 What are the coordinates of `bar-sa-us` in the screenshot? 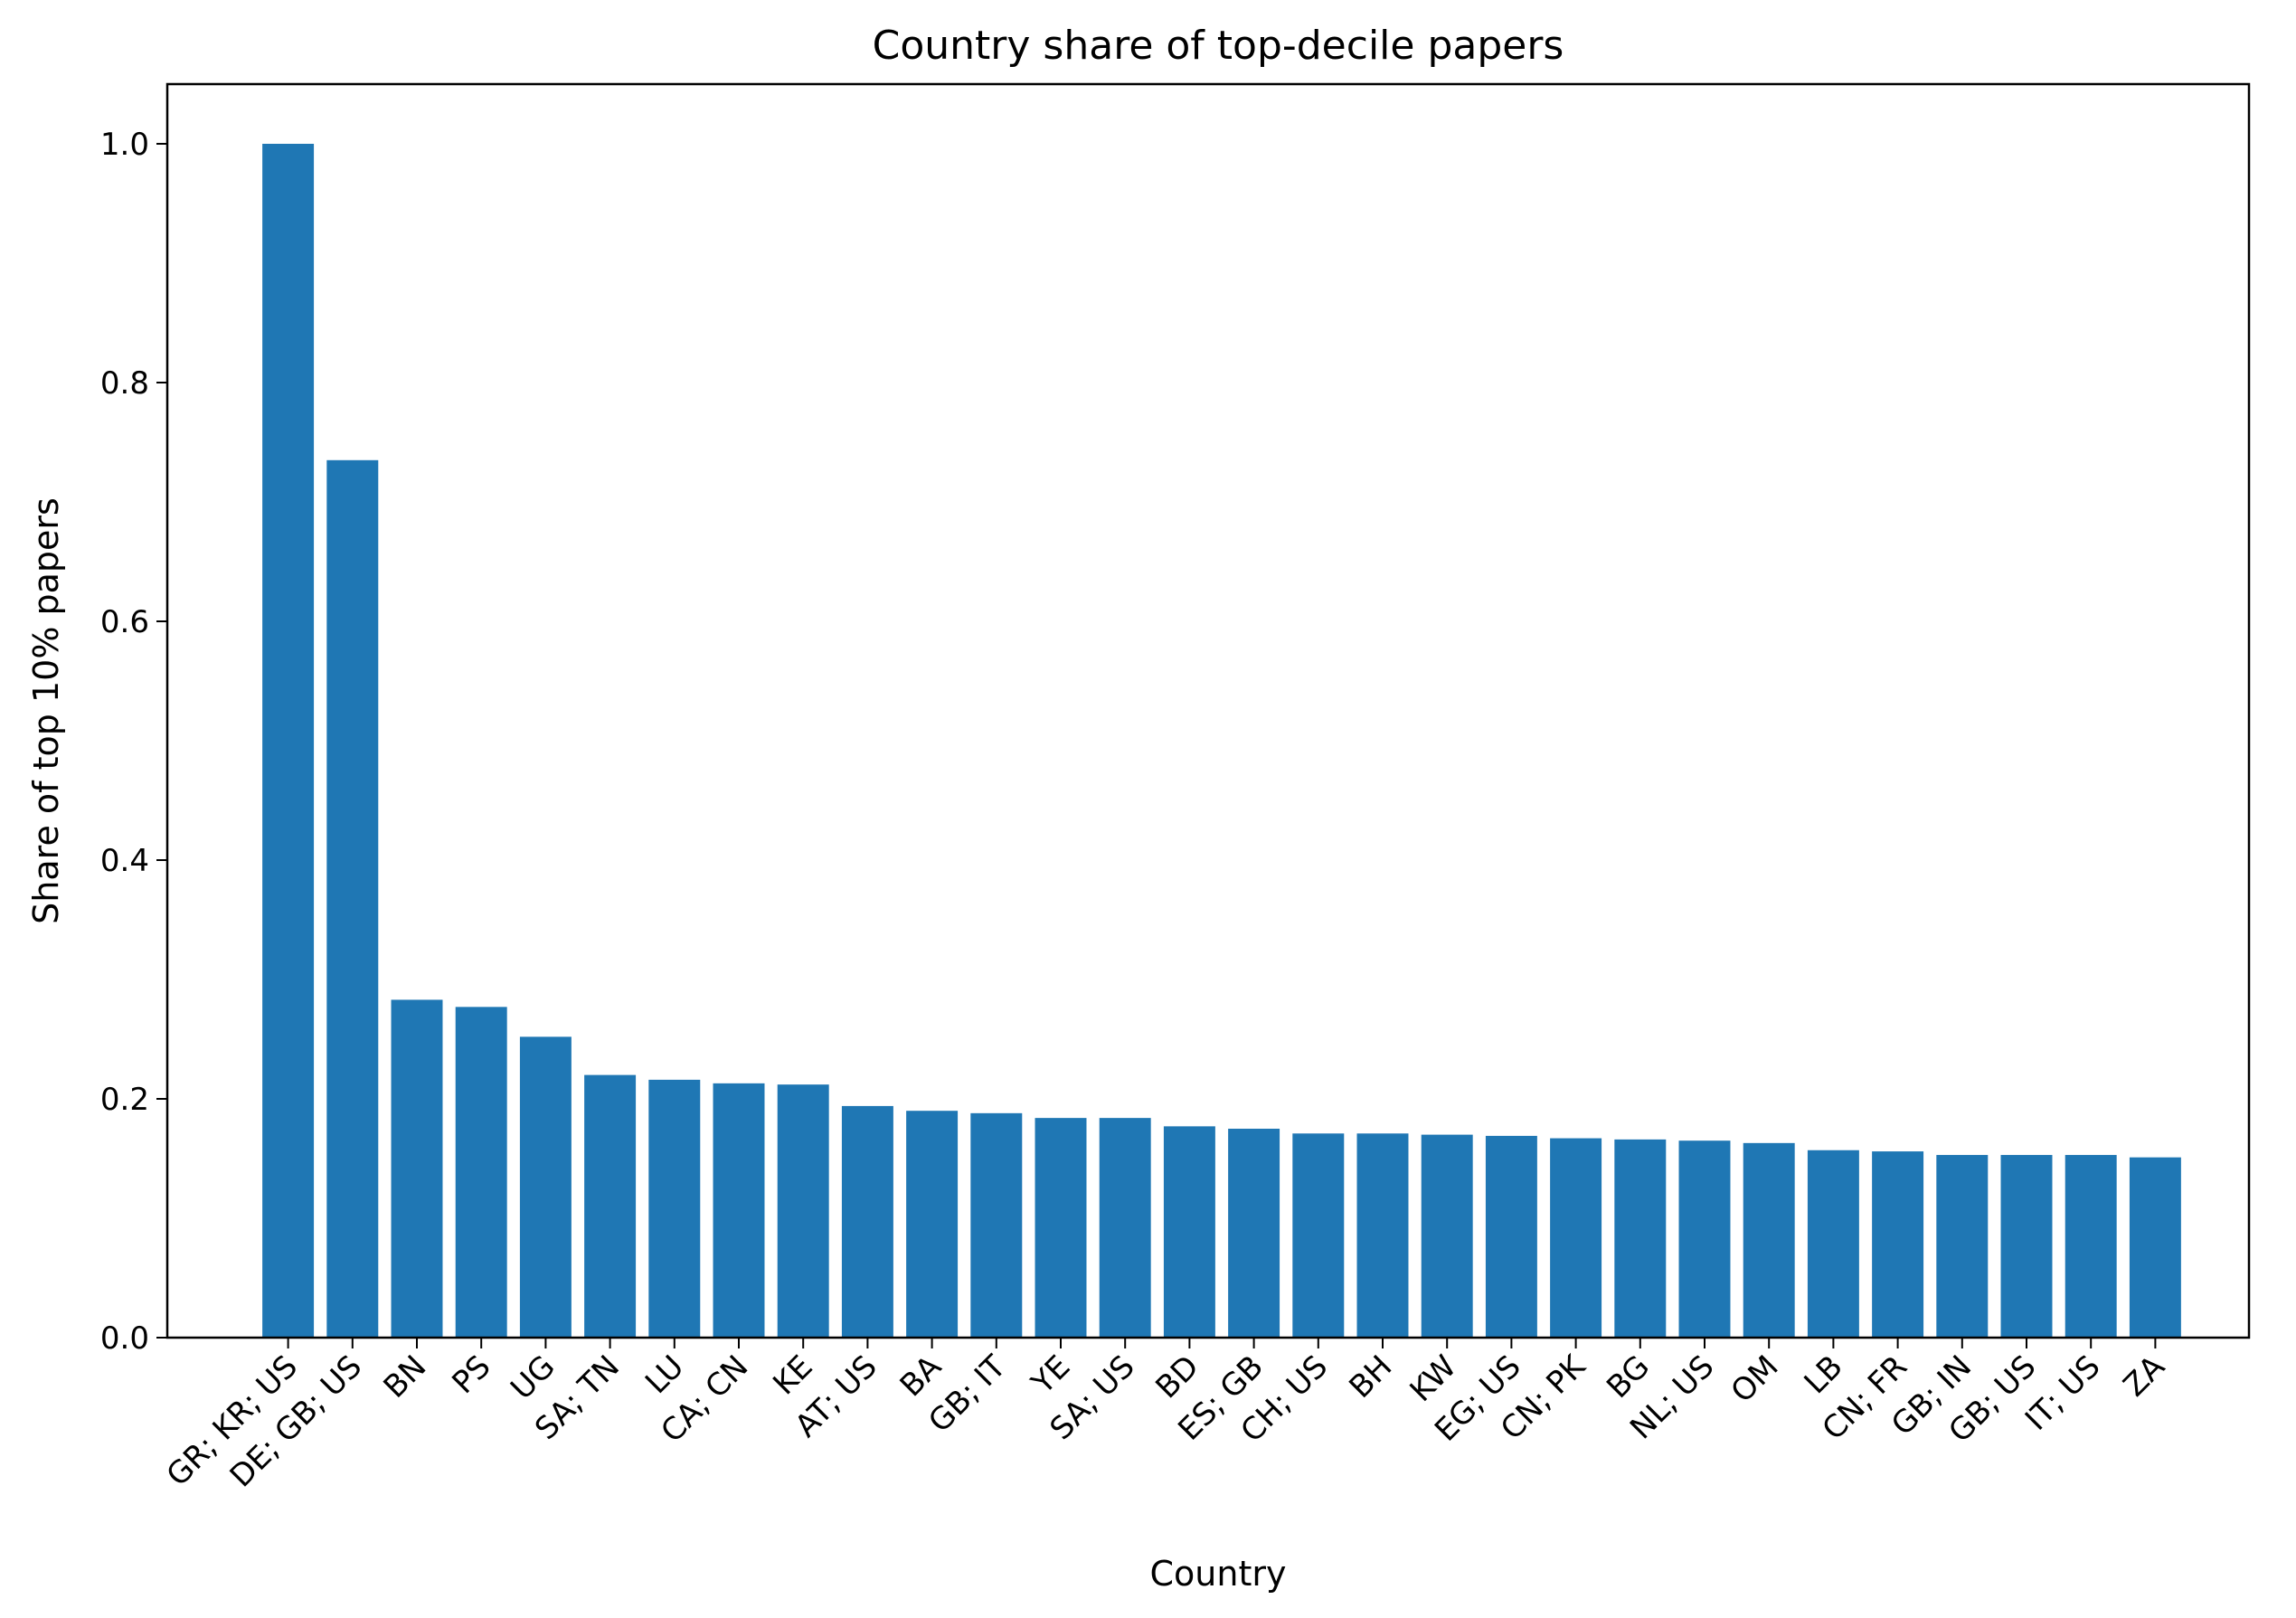 It's located at (1125, 1228).